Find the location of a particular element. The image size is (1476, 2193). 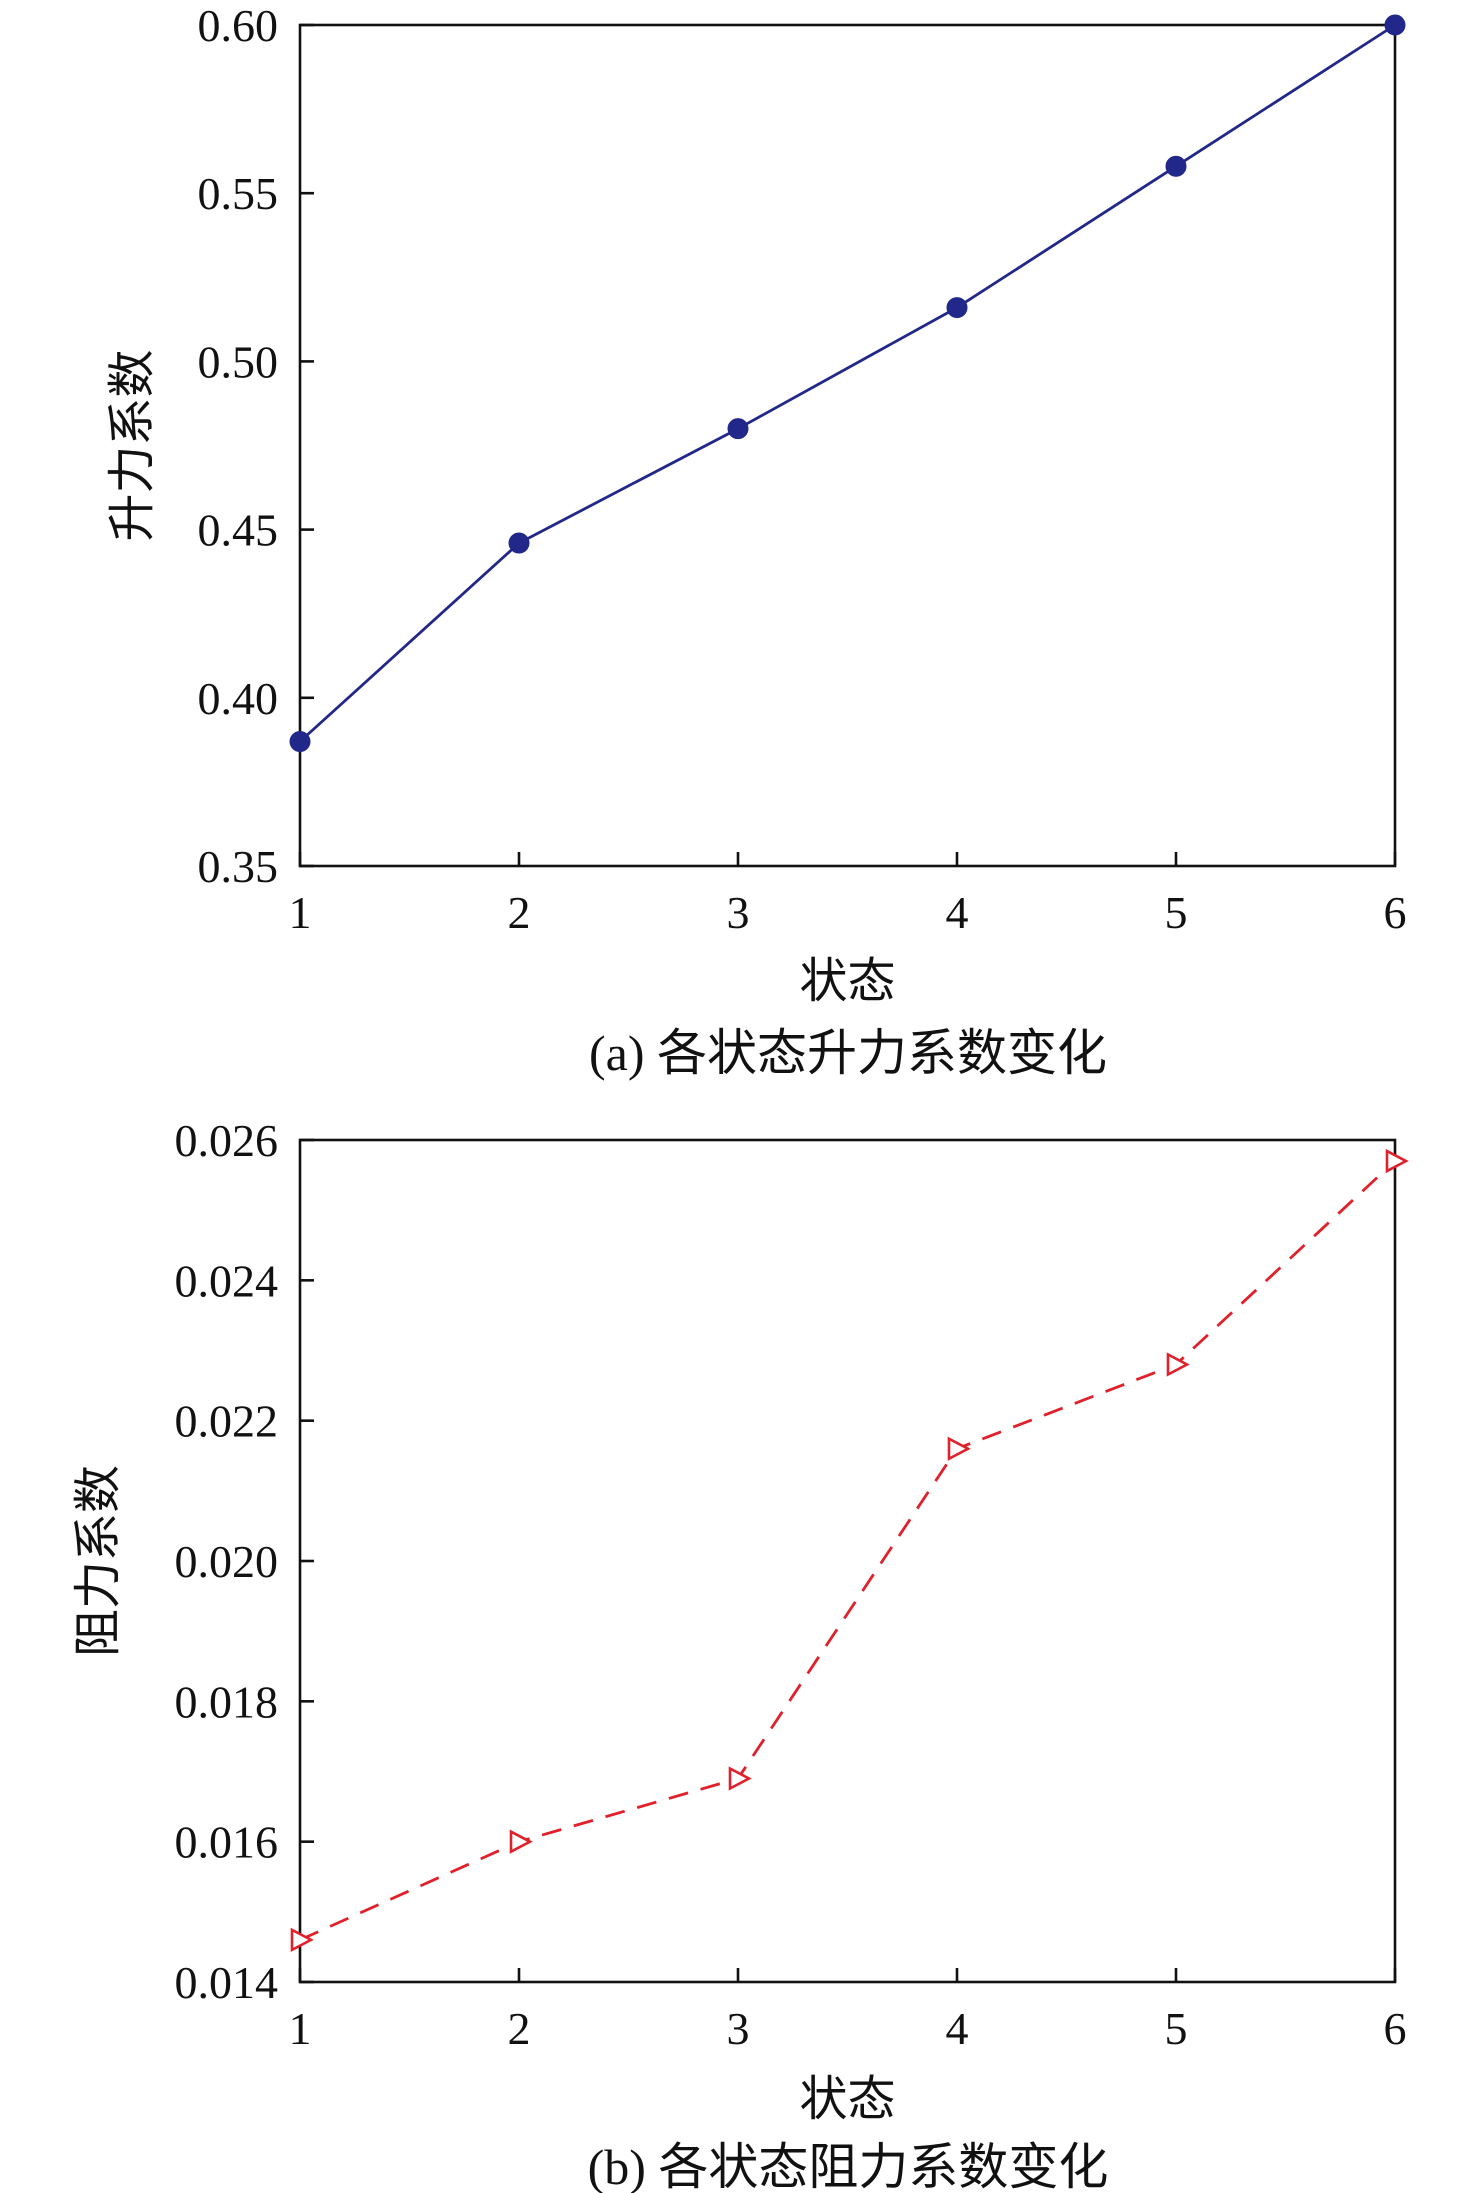

y-tick-label: 0.35 is located at coordinates (238, 866).